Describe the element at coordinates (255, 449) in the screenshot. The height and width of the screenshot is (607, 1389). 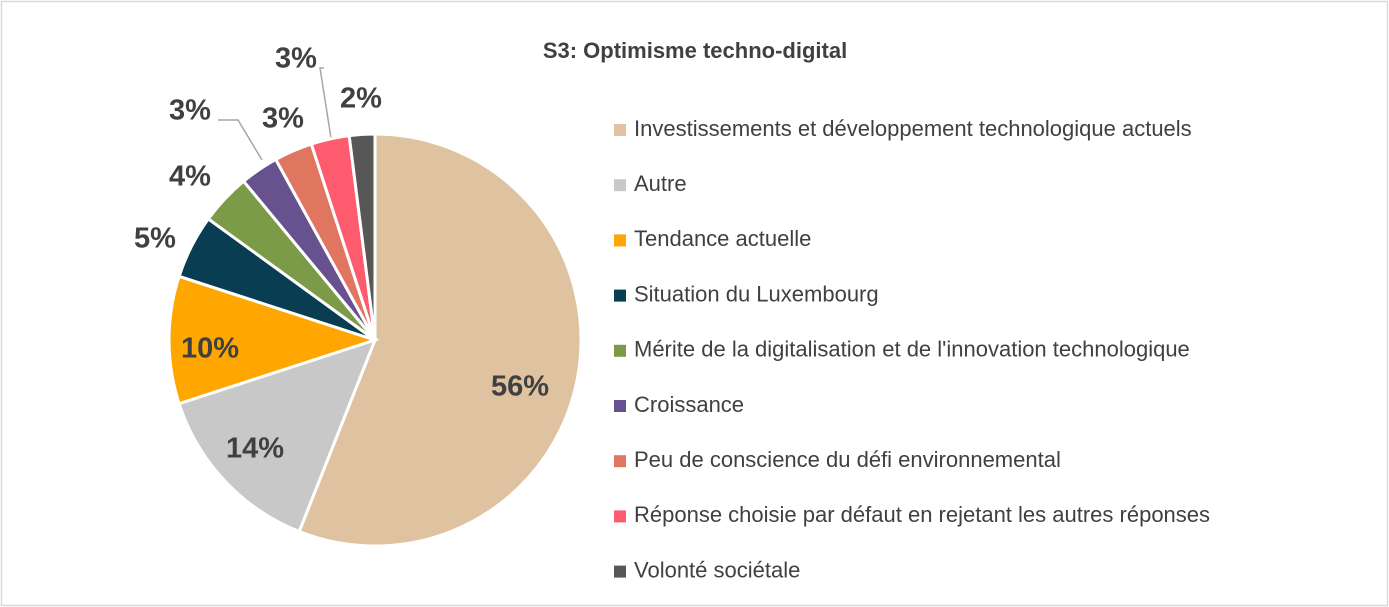
I see `data-label: 14%` at that location.